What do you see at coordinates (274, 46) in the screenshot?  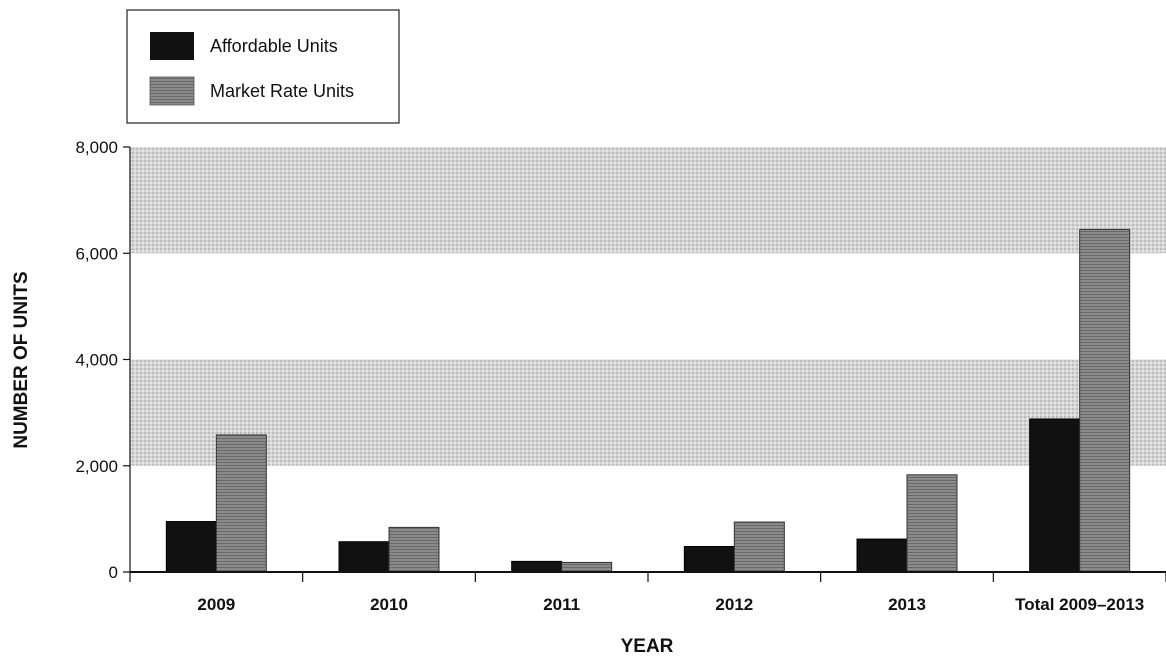 I see `legend-label-affordable: Affordable Units` at bounding box center [274, 46].